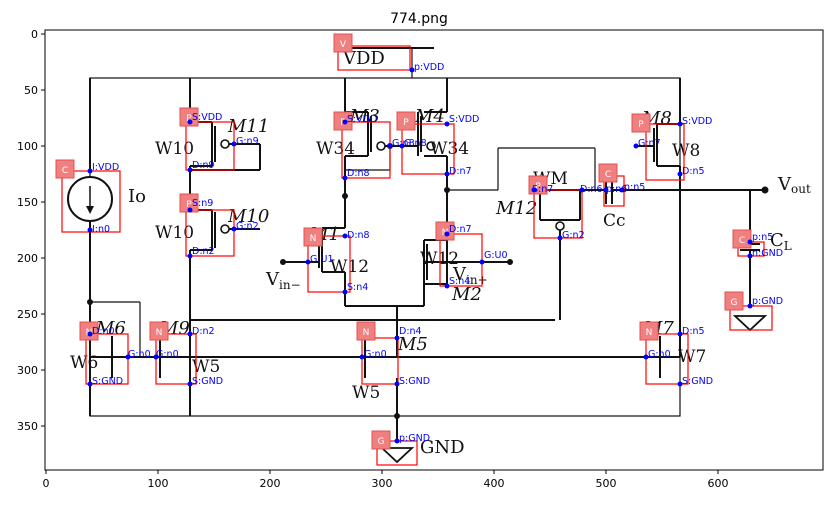 This screenshot has width=831, height=505. What do you see at coordinates (692, 357) in the screenshot?
I see `w7-label: W7` at bounding box center [692, 357].